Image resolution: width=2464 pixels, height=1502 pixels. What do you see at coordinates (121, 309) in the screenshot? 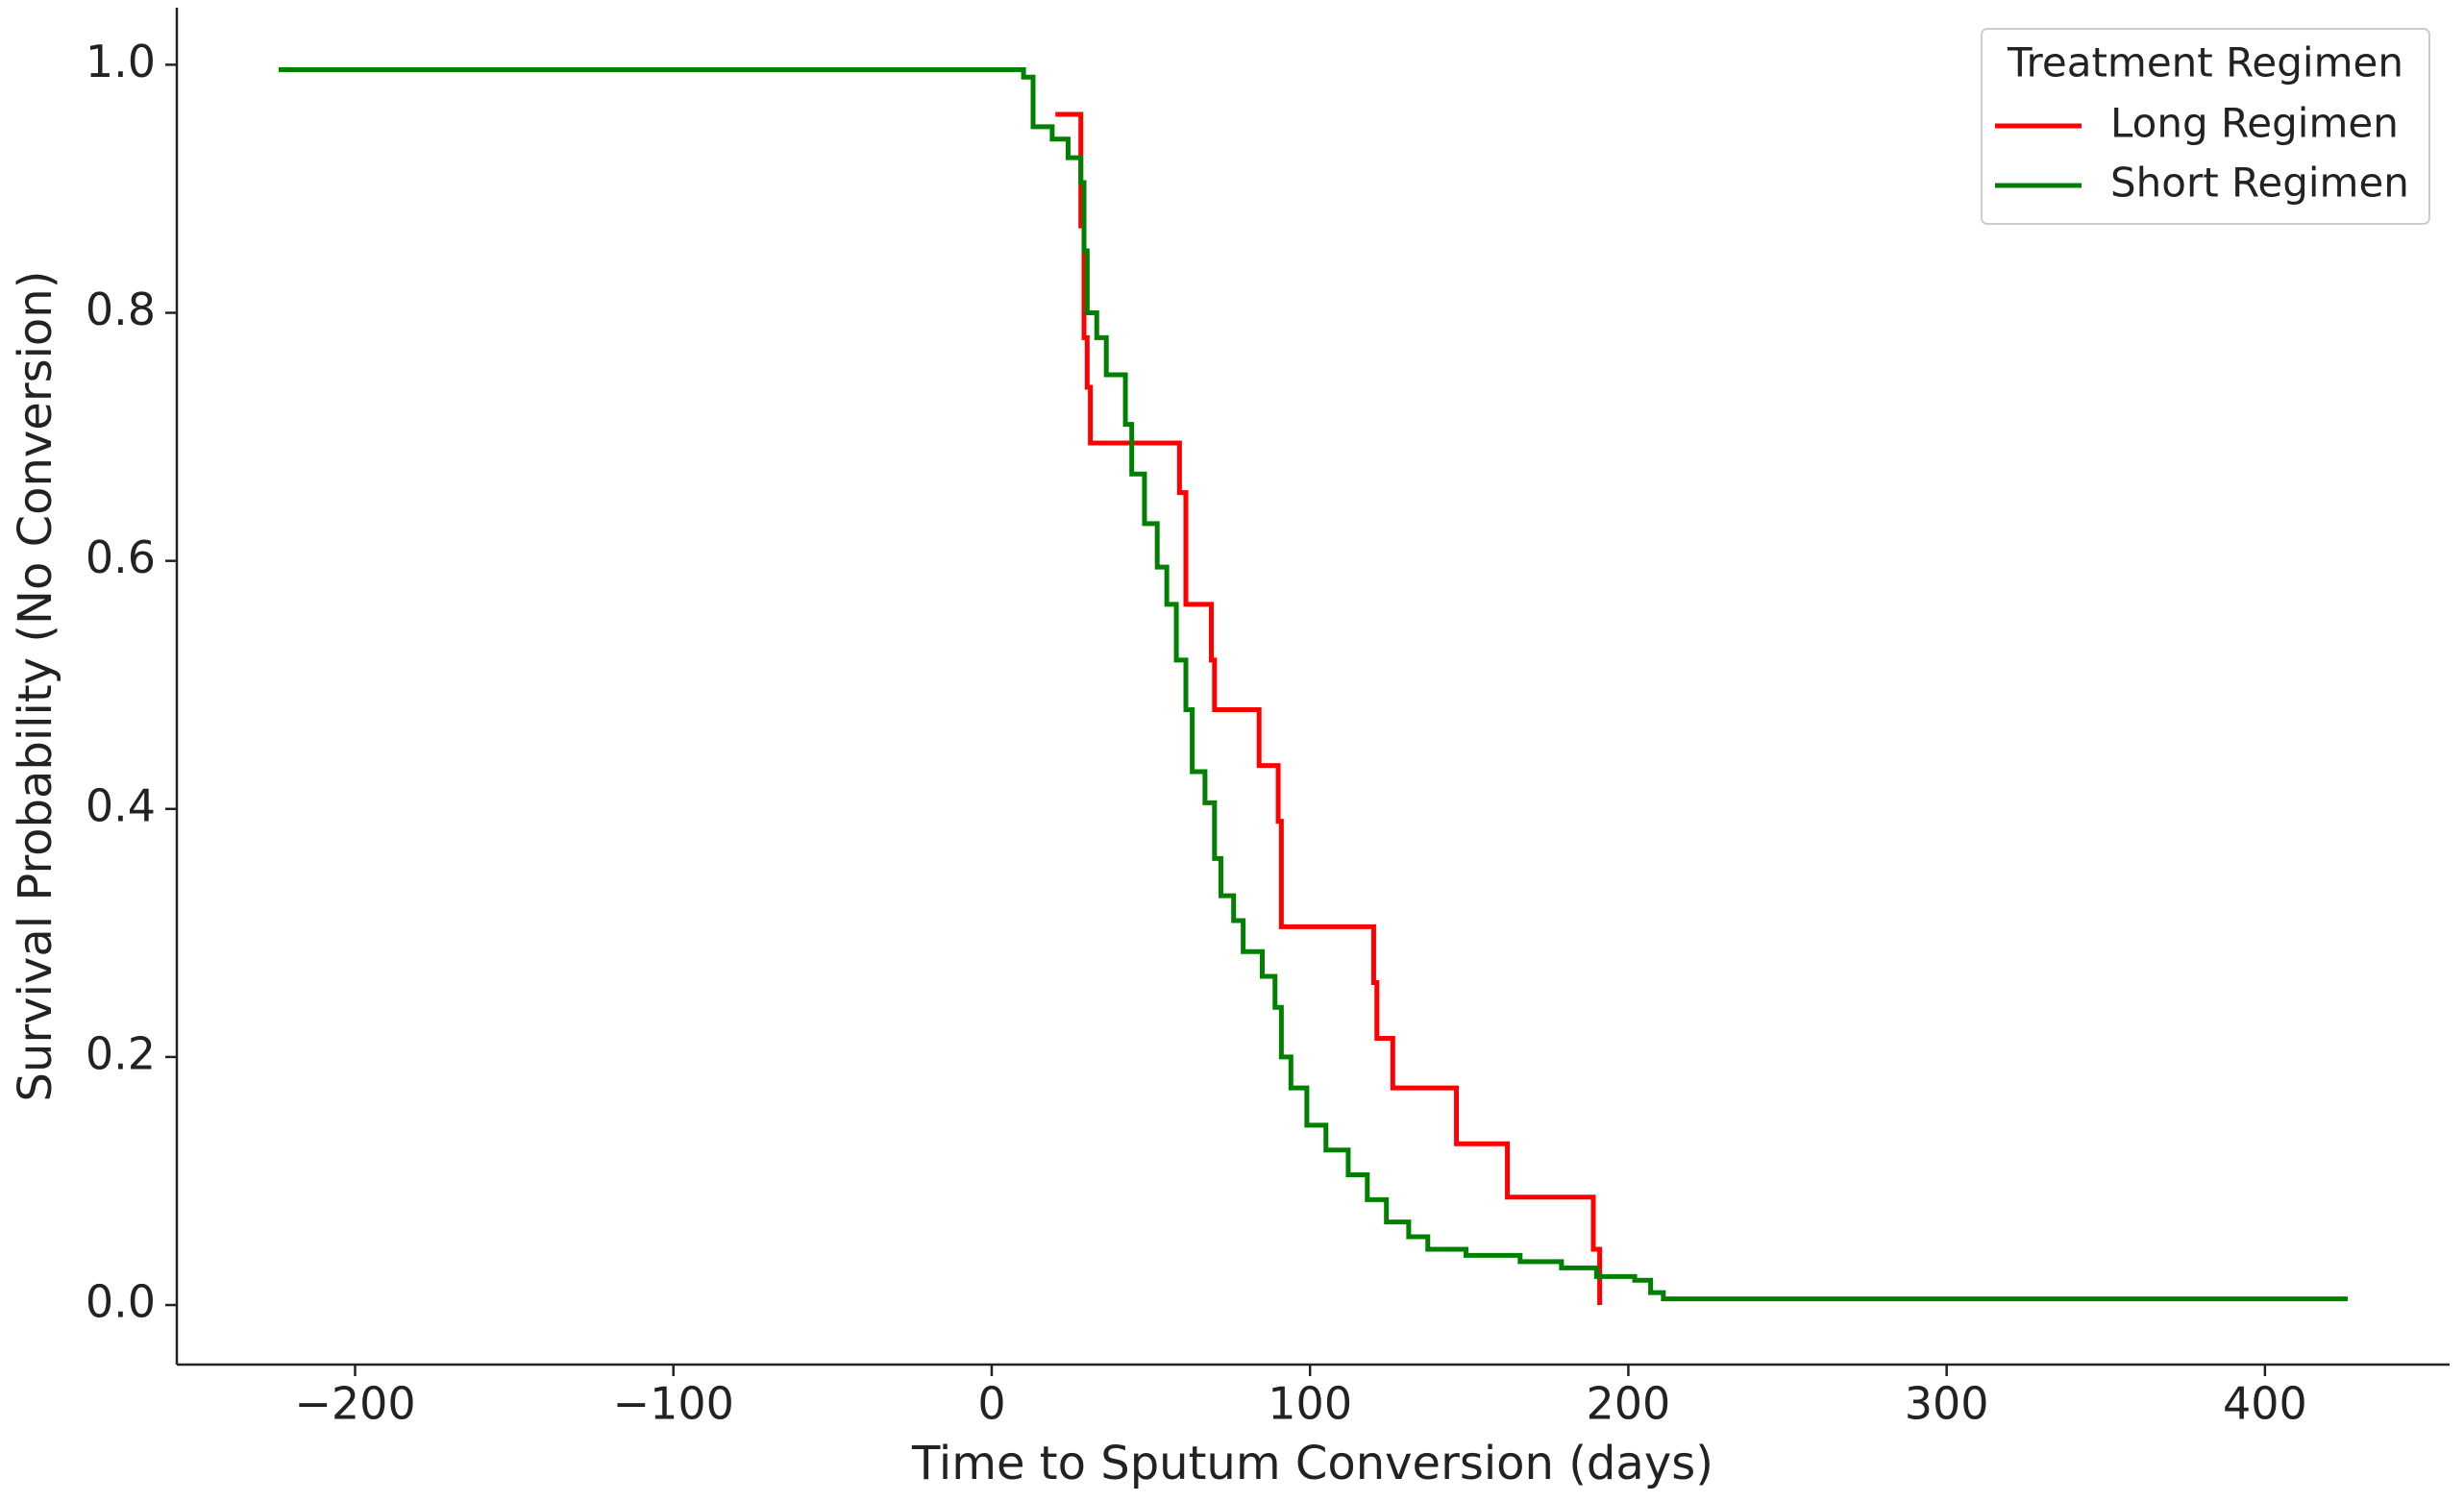
I see `y-tick-label: 0.8` at bounding box center [121, 309].